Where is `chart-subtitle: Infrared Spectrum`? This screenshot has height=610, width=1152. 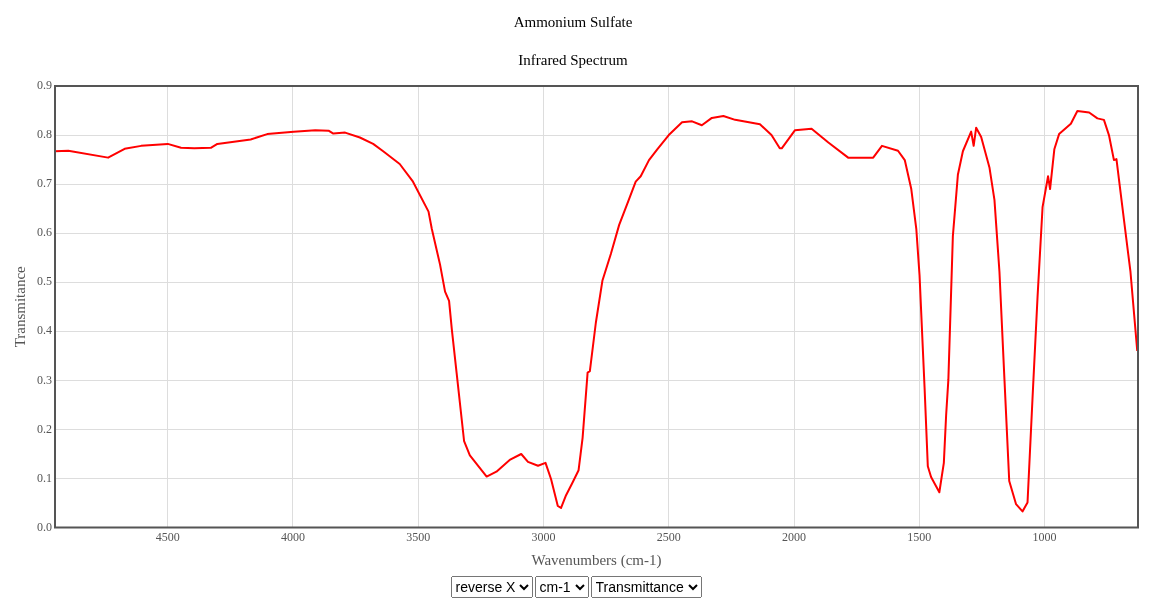 chart-subtitle: Infrared Spectrum is located at coordinates (573, 59).